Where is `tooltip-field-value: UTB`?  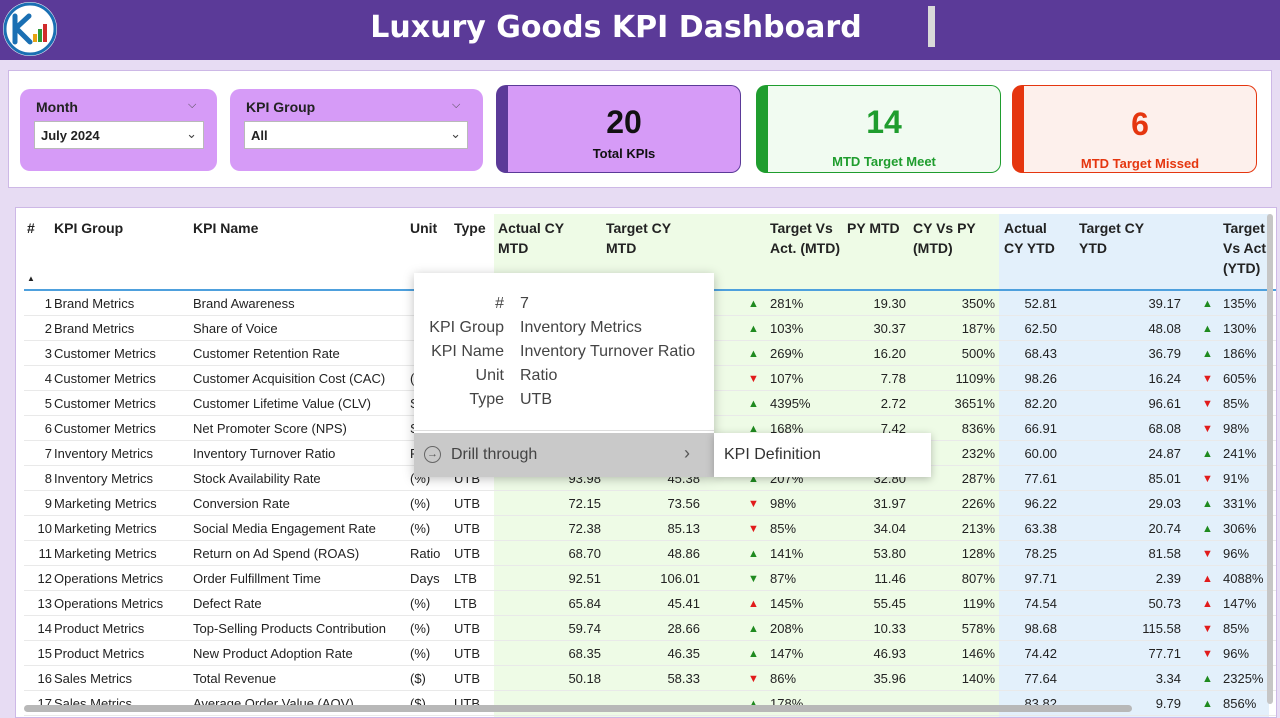
tooltip-field-value: UTB is located at coordinates (536, 399).